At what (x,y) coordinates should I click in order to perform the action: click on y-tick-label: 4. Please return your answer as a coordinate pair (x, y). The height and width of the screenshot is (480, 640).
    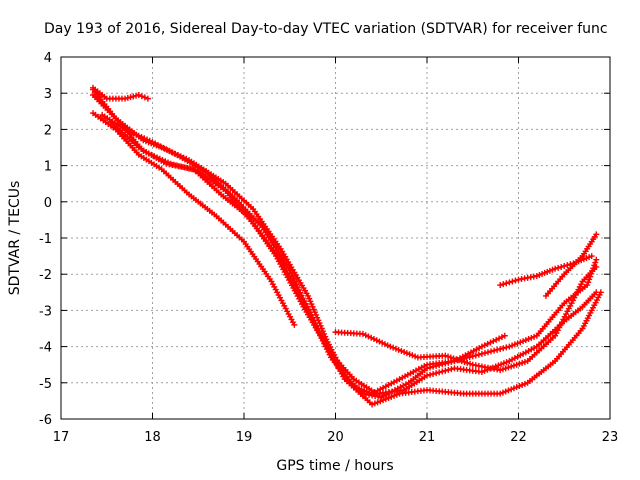
    Looking at the image, I should click on (48, 58).